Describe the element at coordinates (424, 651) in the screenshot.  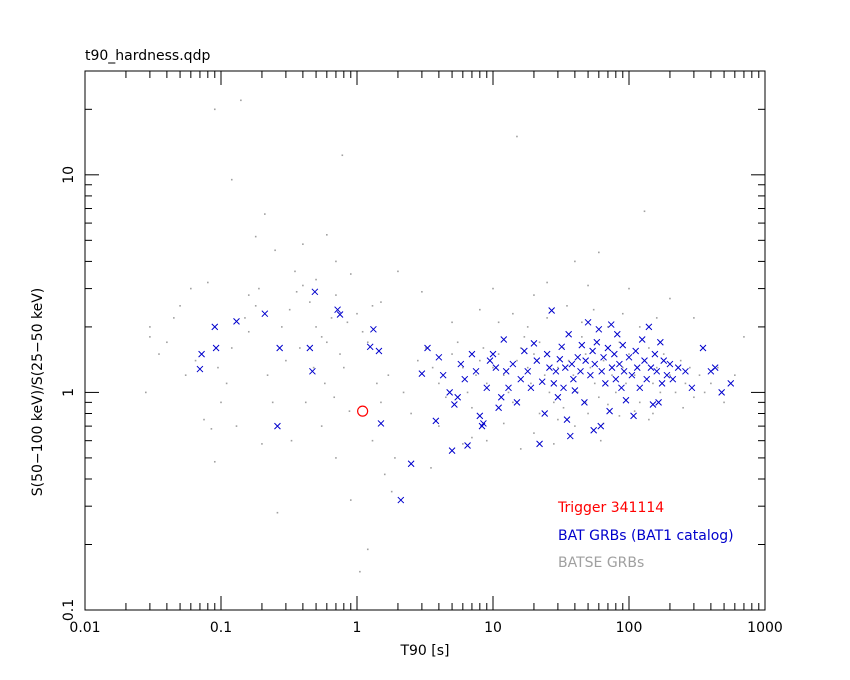
I see `x-axis-label: T90 [s]` at that location.